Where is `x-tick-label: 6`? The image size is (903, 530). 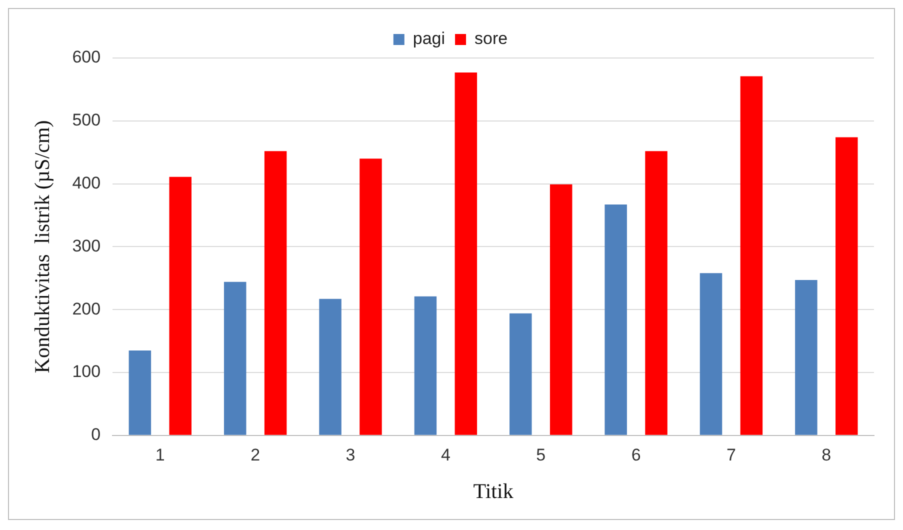 x-tick-label: 6 is located at coordinates (636, 454).